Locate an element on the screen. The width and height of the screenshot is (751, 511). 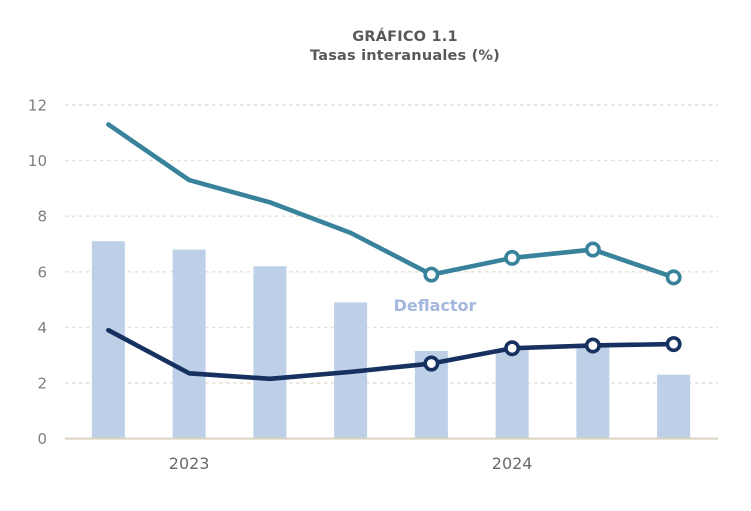
chart-title: GRÁFICO 1.1 is located at coordinates (405, 37).